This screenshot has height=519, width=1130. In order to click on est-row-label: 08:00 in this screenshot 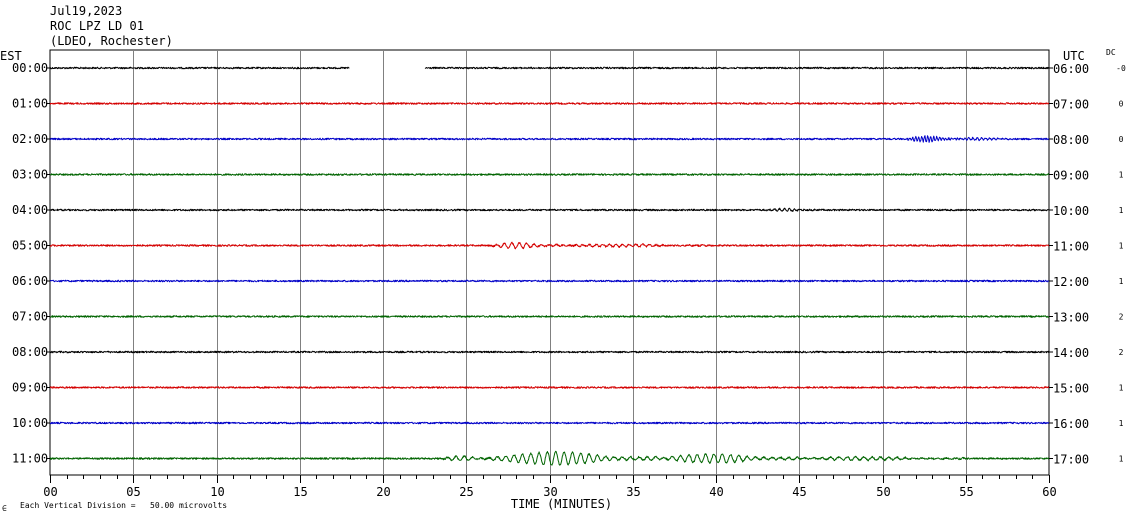, I will do `click(30, 352)`.